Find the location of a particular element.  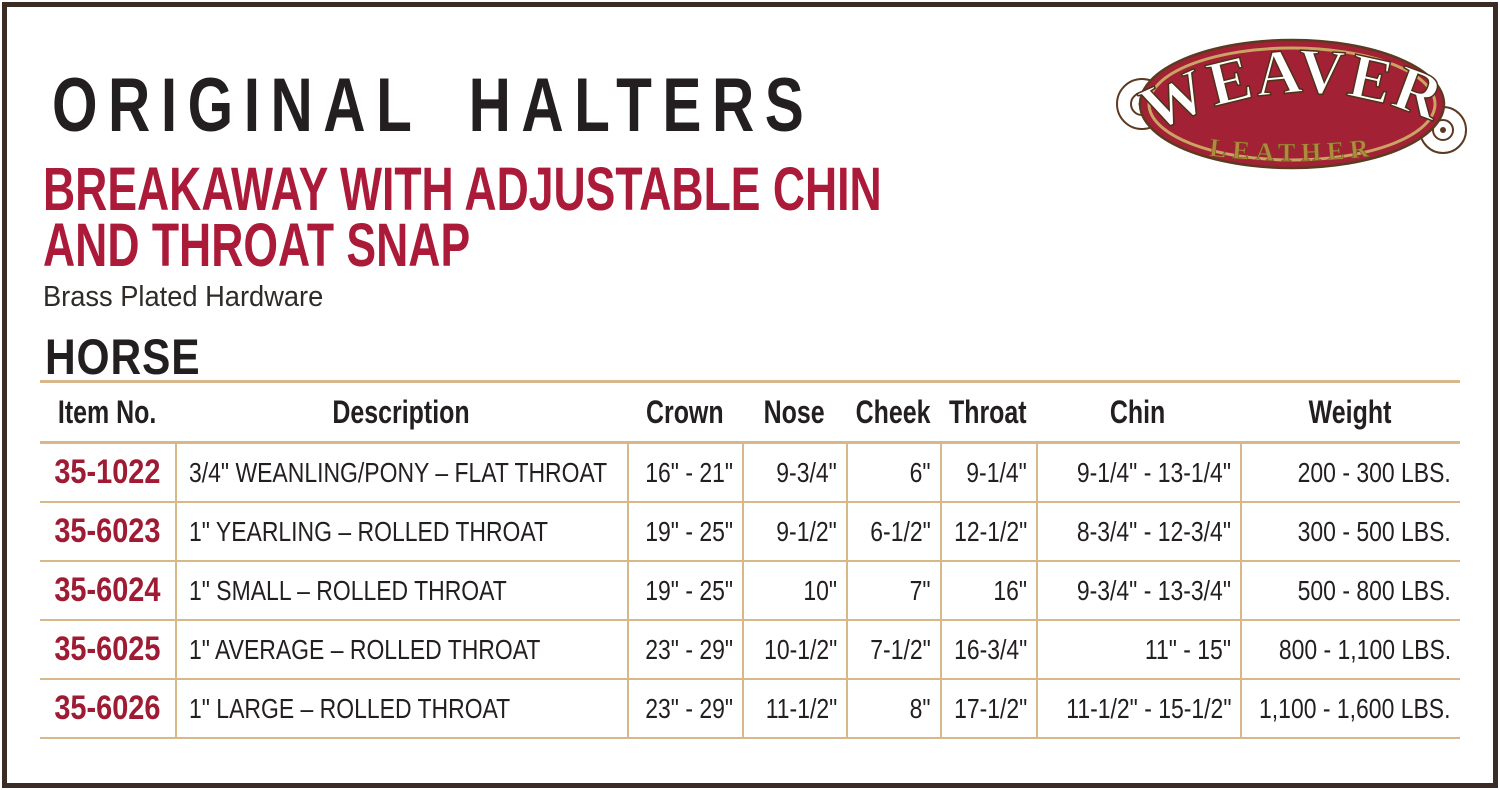

svg-text: LEATHER is located at coordinates (1292, 150).